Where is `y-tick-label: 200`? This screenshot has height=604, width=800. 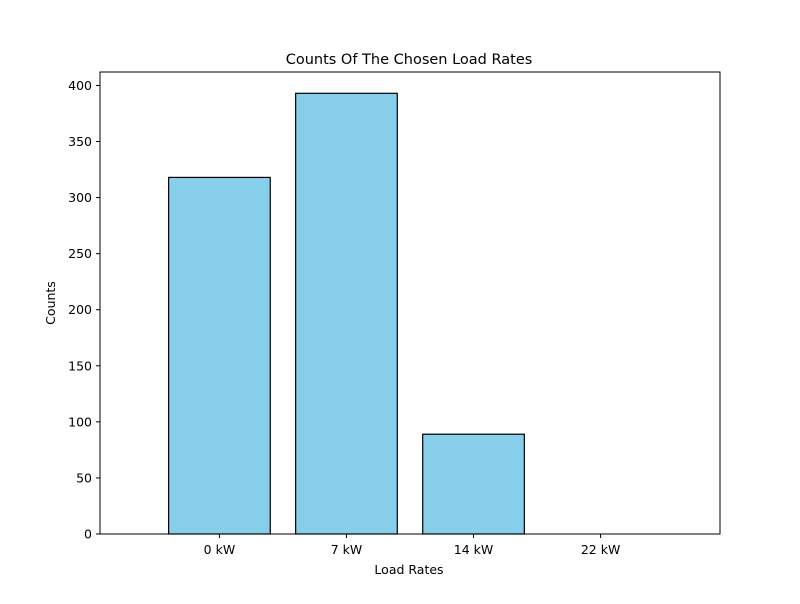 y-tick-label: 200 is located at coordinates (80, 309).